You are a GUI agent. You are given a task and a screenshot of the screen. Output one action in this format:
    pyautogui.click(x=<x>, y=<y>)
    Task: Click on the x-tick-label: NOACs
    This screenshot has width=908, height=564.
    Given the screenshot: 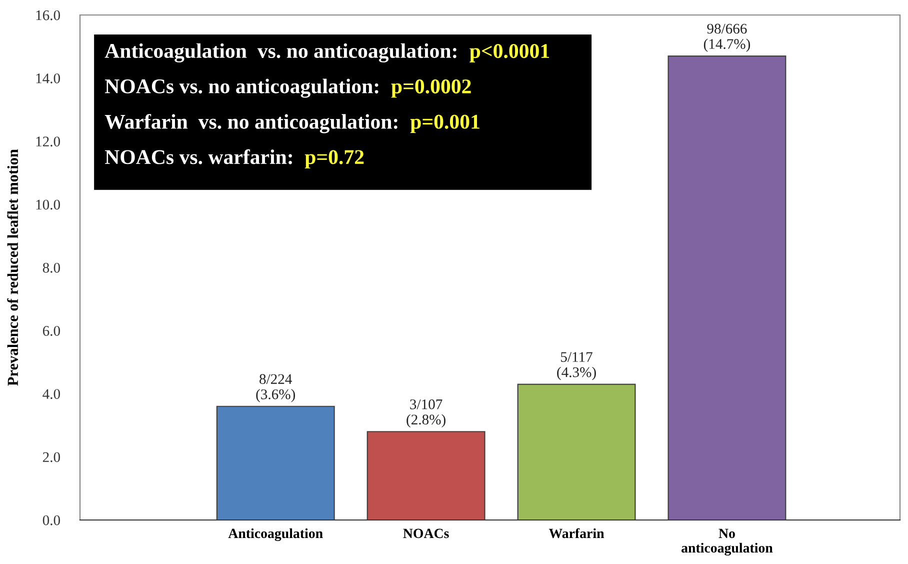 What is the action you would take?
    pyautogui.click(x=426, y=533)
    